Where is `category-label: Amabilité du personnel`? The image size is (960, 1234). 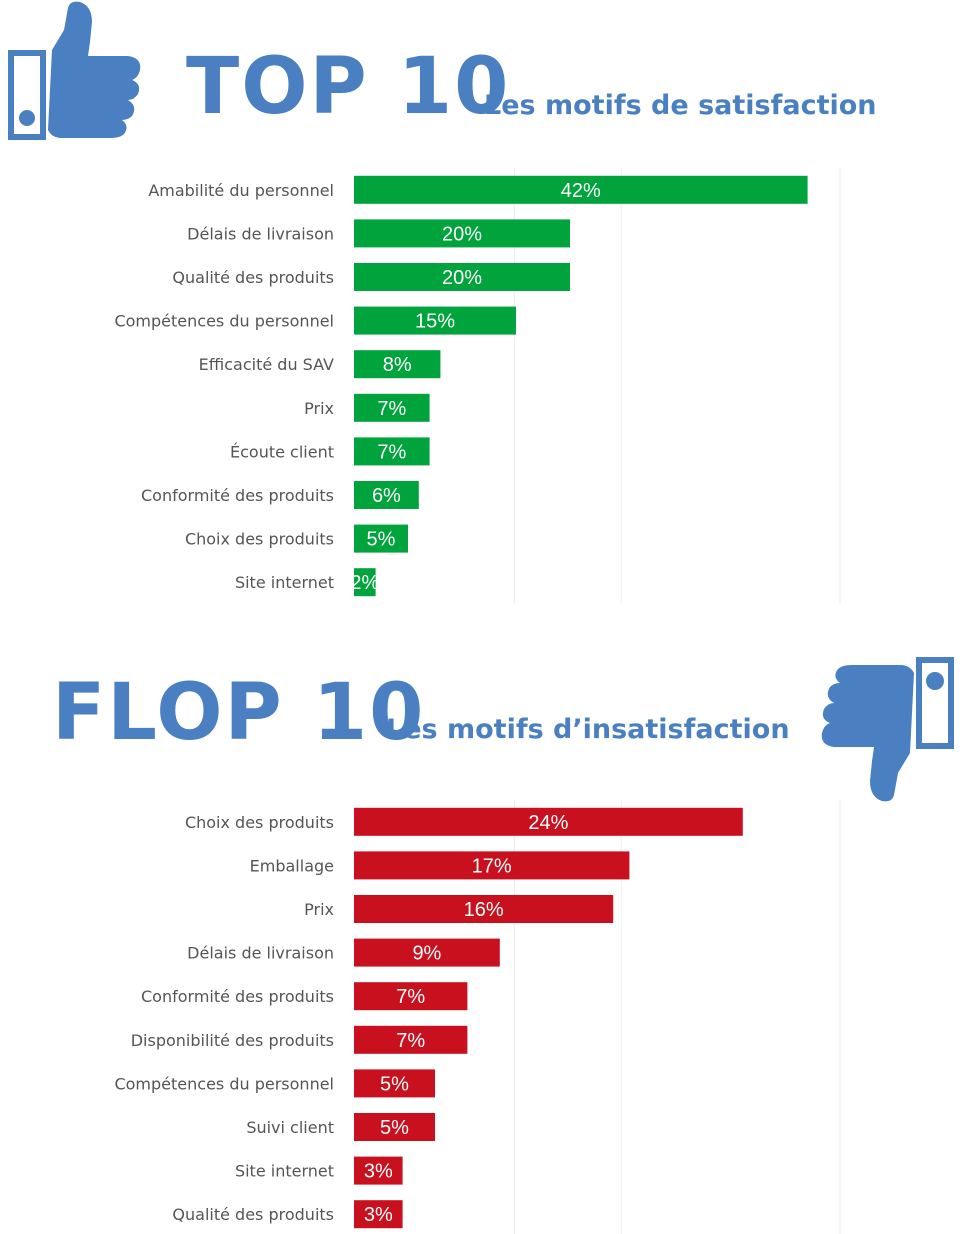
category-label: Amabilité du personnel is located at coordinates (241, 190).